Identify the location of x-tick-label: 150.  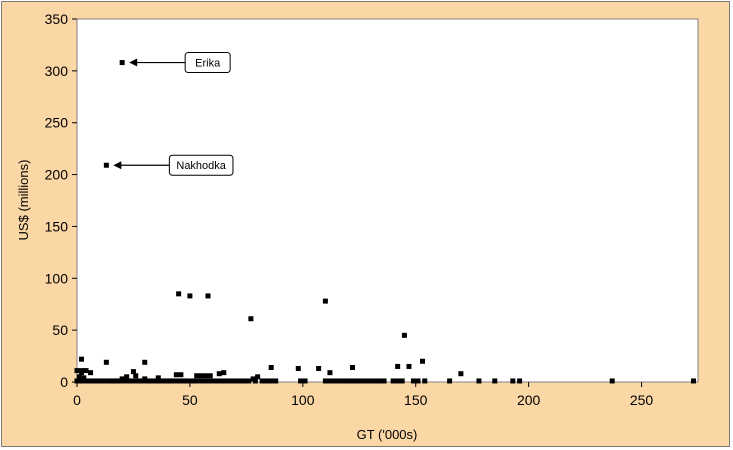
(416, 400).